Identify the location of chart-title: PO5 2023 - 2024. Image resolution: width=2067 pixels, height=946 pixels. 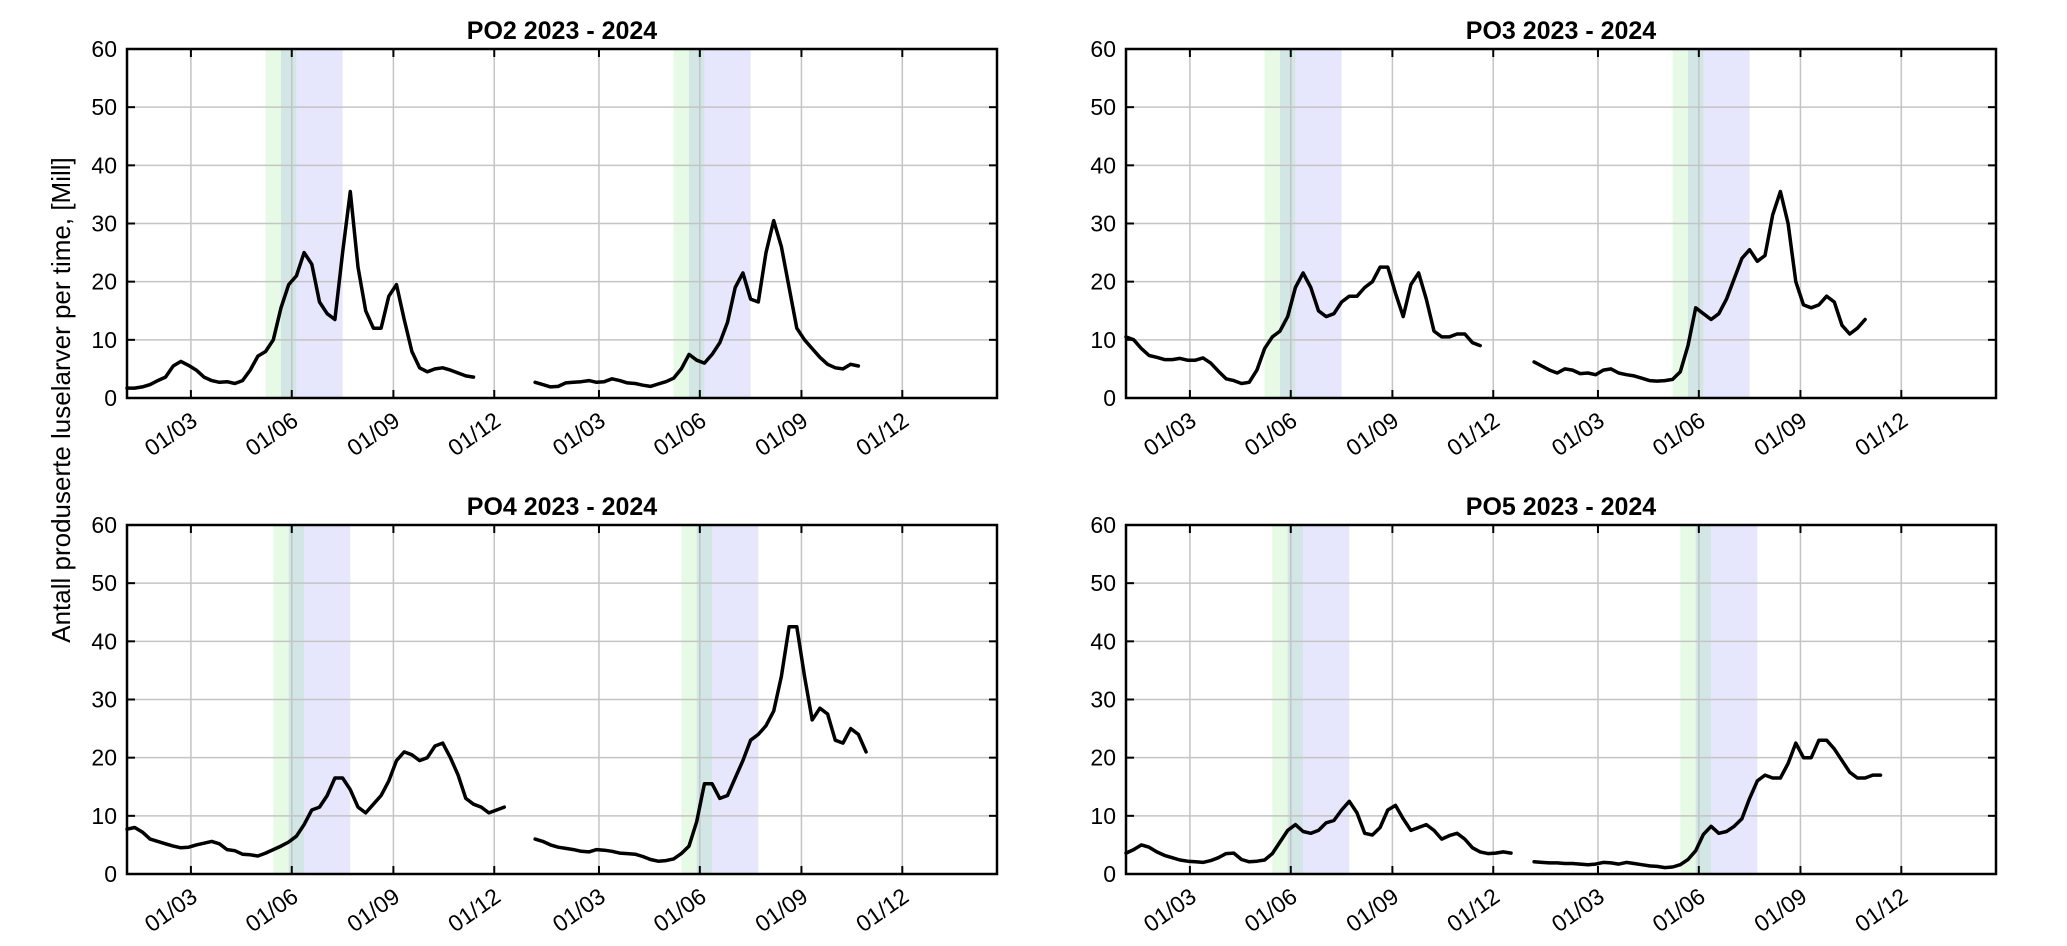
(1561, 507).